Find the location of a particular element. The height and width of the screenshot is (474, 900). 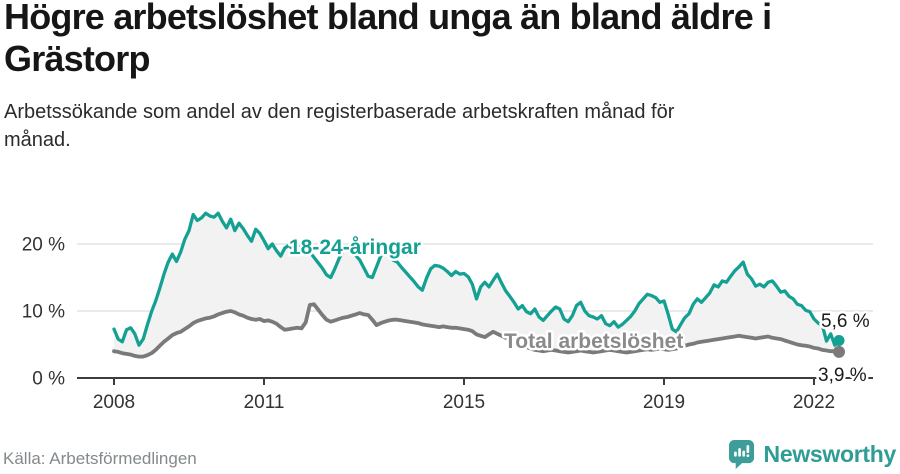

source-note: Källa: Arbetsförmedlingen is located at coordinates (100, 458).